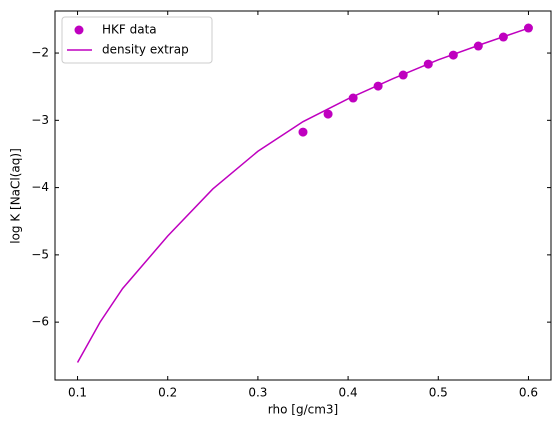  Describe the element at coordinates (40, 53) in the screenshot. I see `y-tick-label: −2` at that location.